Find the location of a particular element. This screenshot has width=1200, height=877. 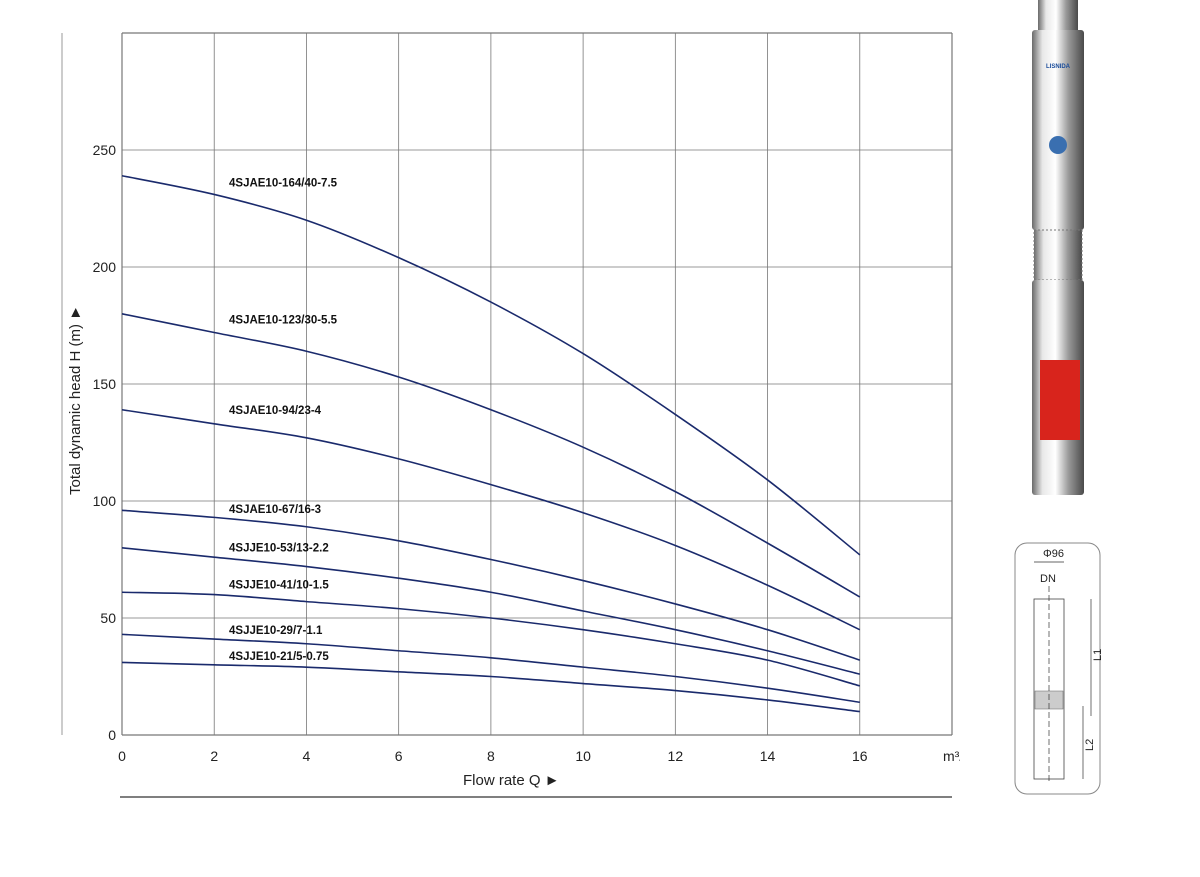

x-tick-label: 10 is located at coordinates (583, 756).